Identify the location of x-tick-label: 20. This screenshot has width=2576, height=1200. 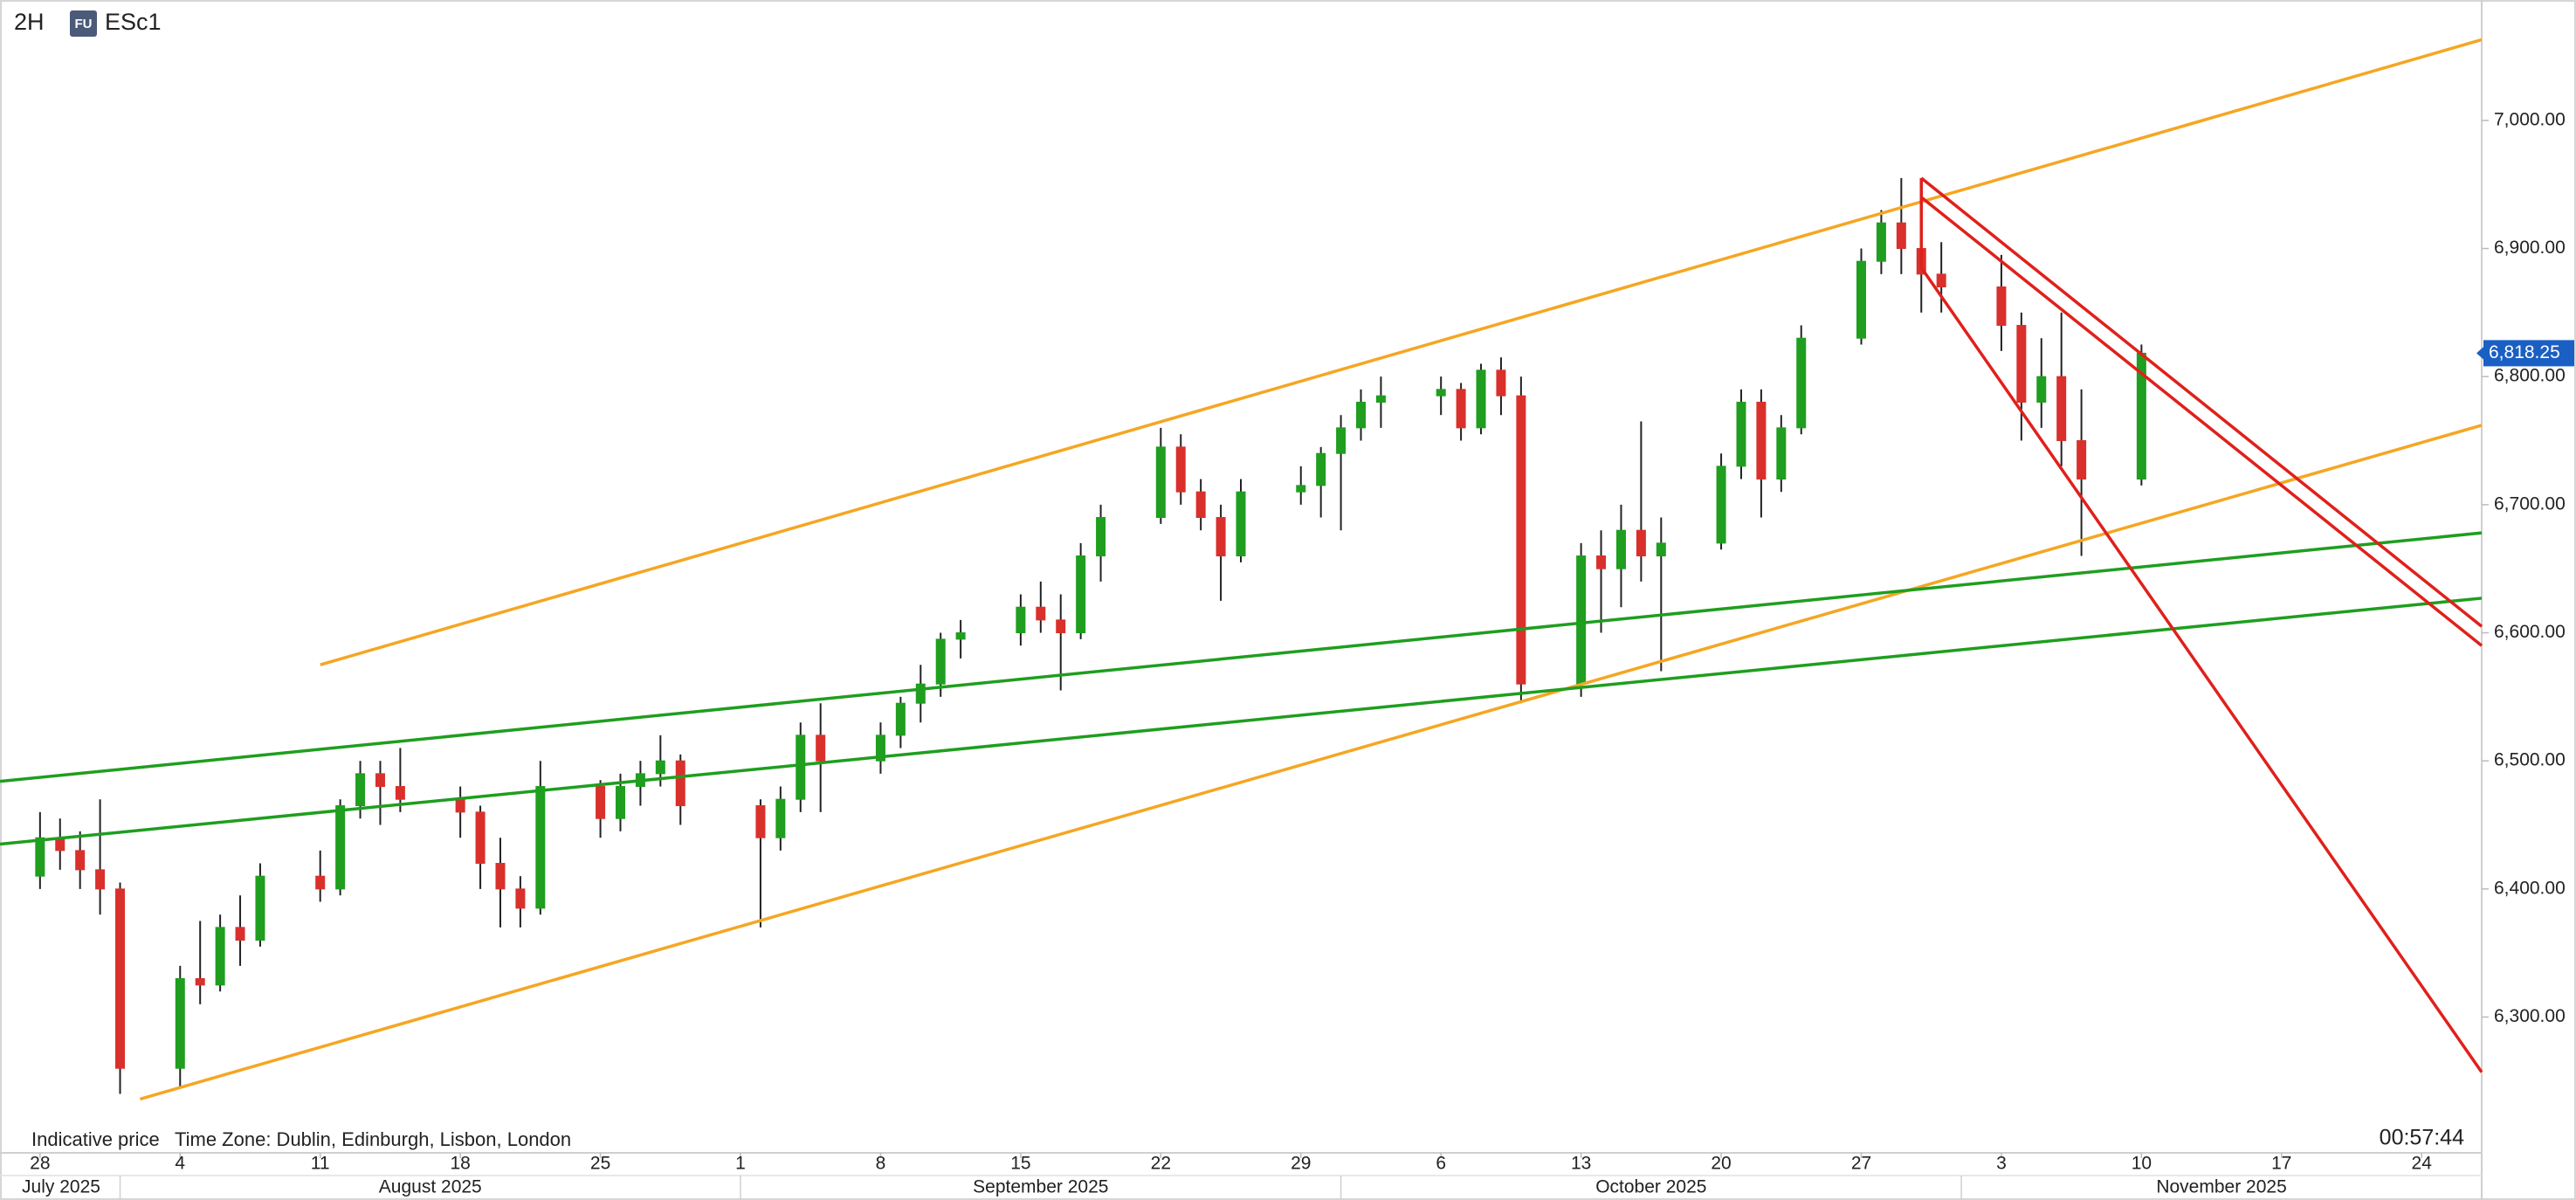
(1721, 1164).